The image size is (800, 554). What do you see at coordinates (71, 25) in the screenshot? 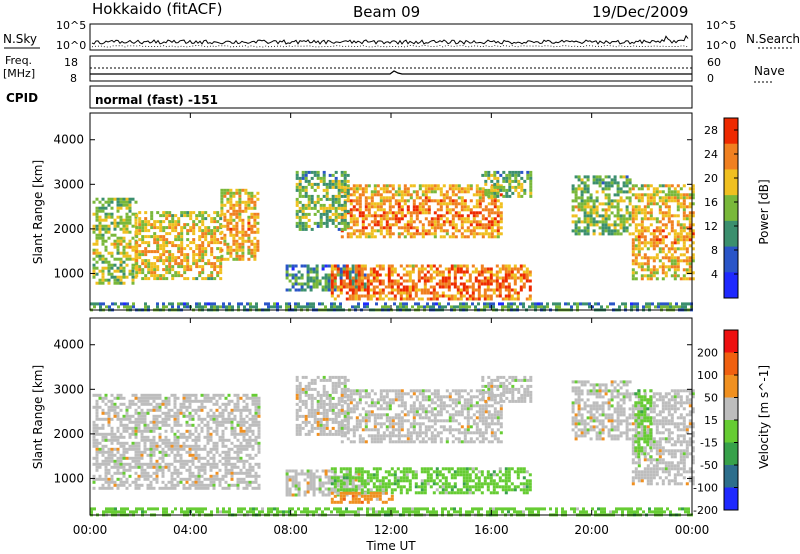
I see `nsky-tick-high: 10^5` at bounding box center [71, 25].